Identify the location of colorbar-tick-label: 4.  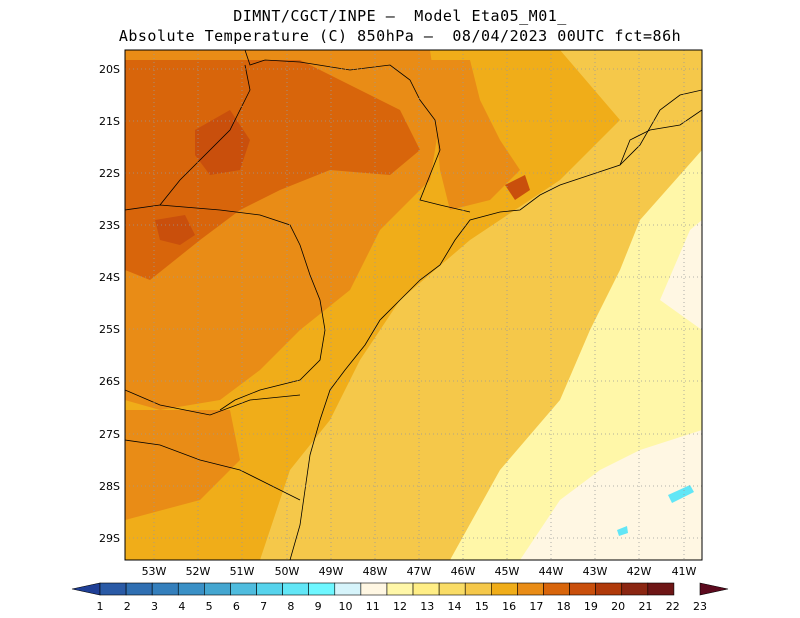
(181, 606).